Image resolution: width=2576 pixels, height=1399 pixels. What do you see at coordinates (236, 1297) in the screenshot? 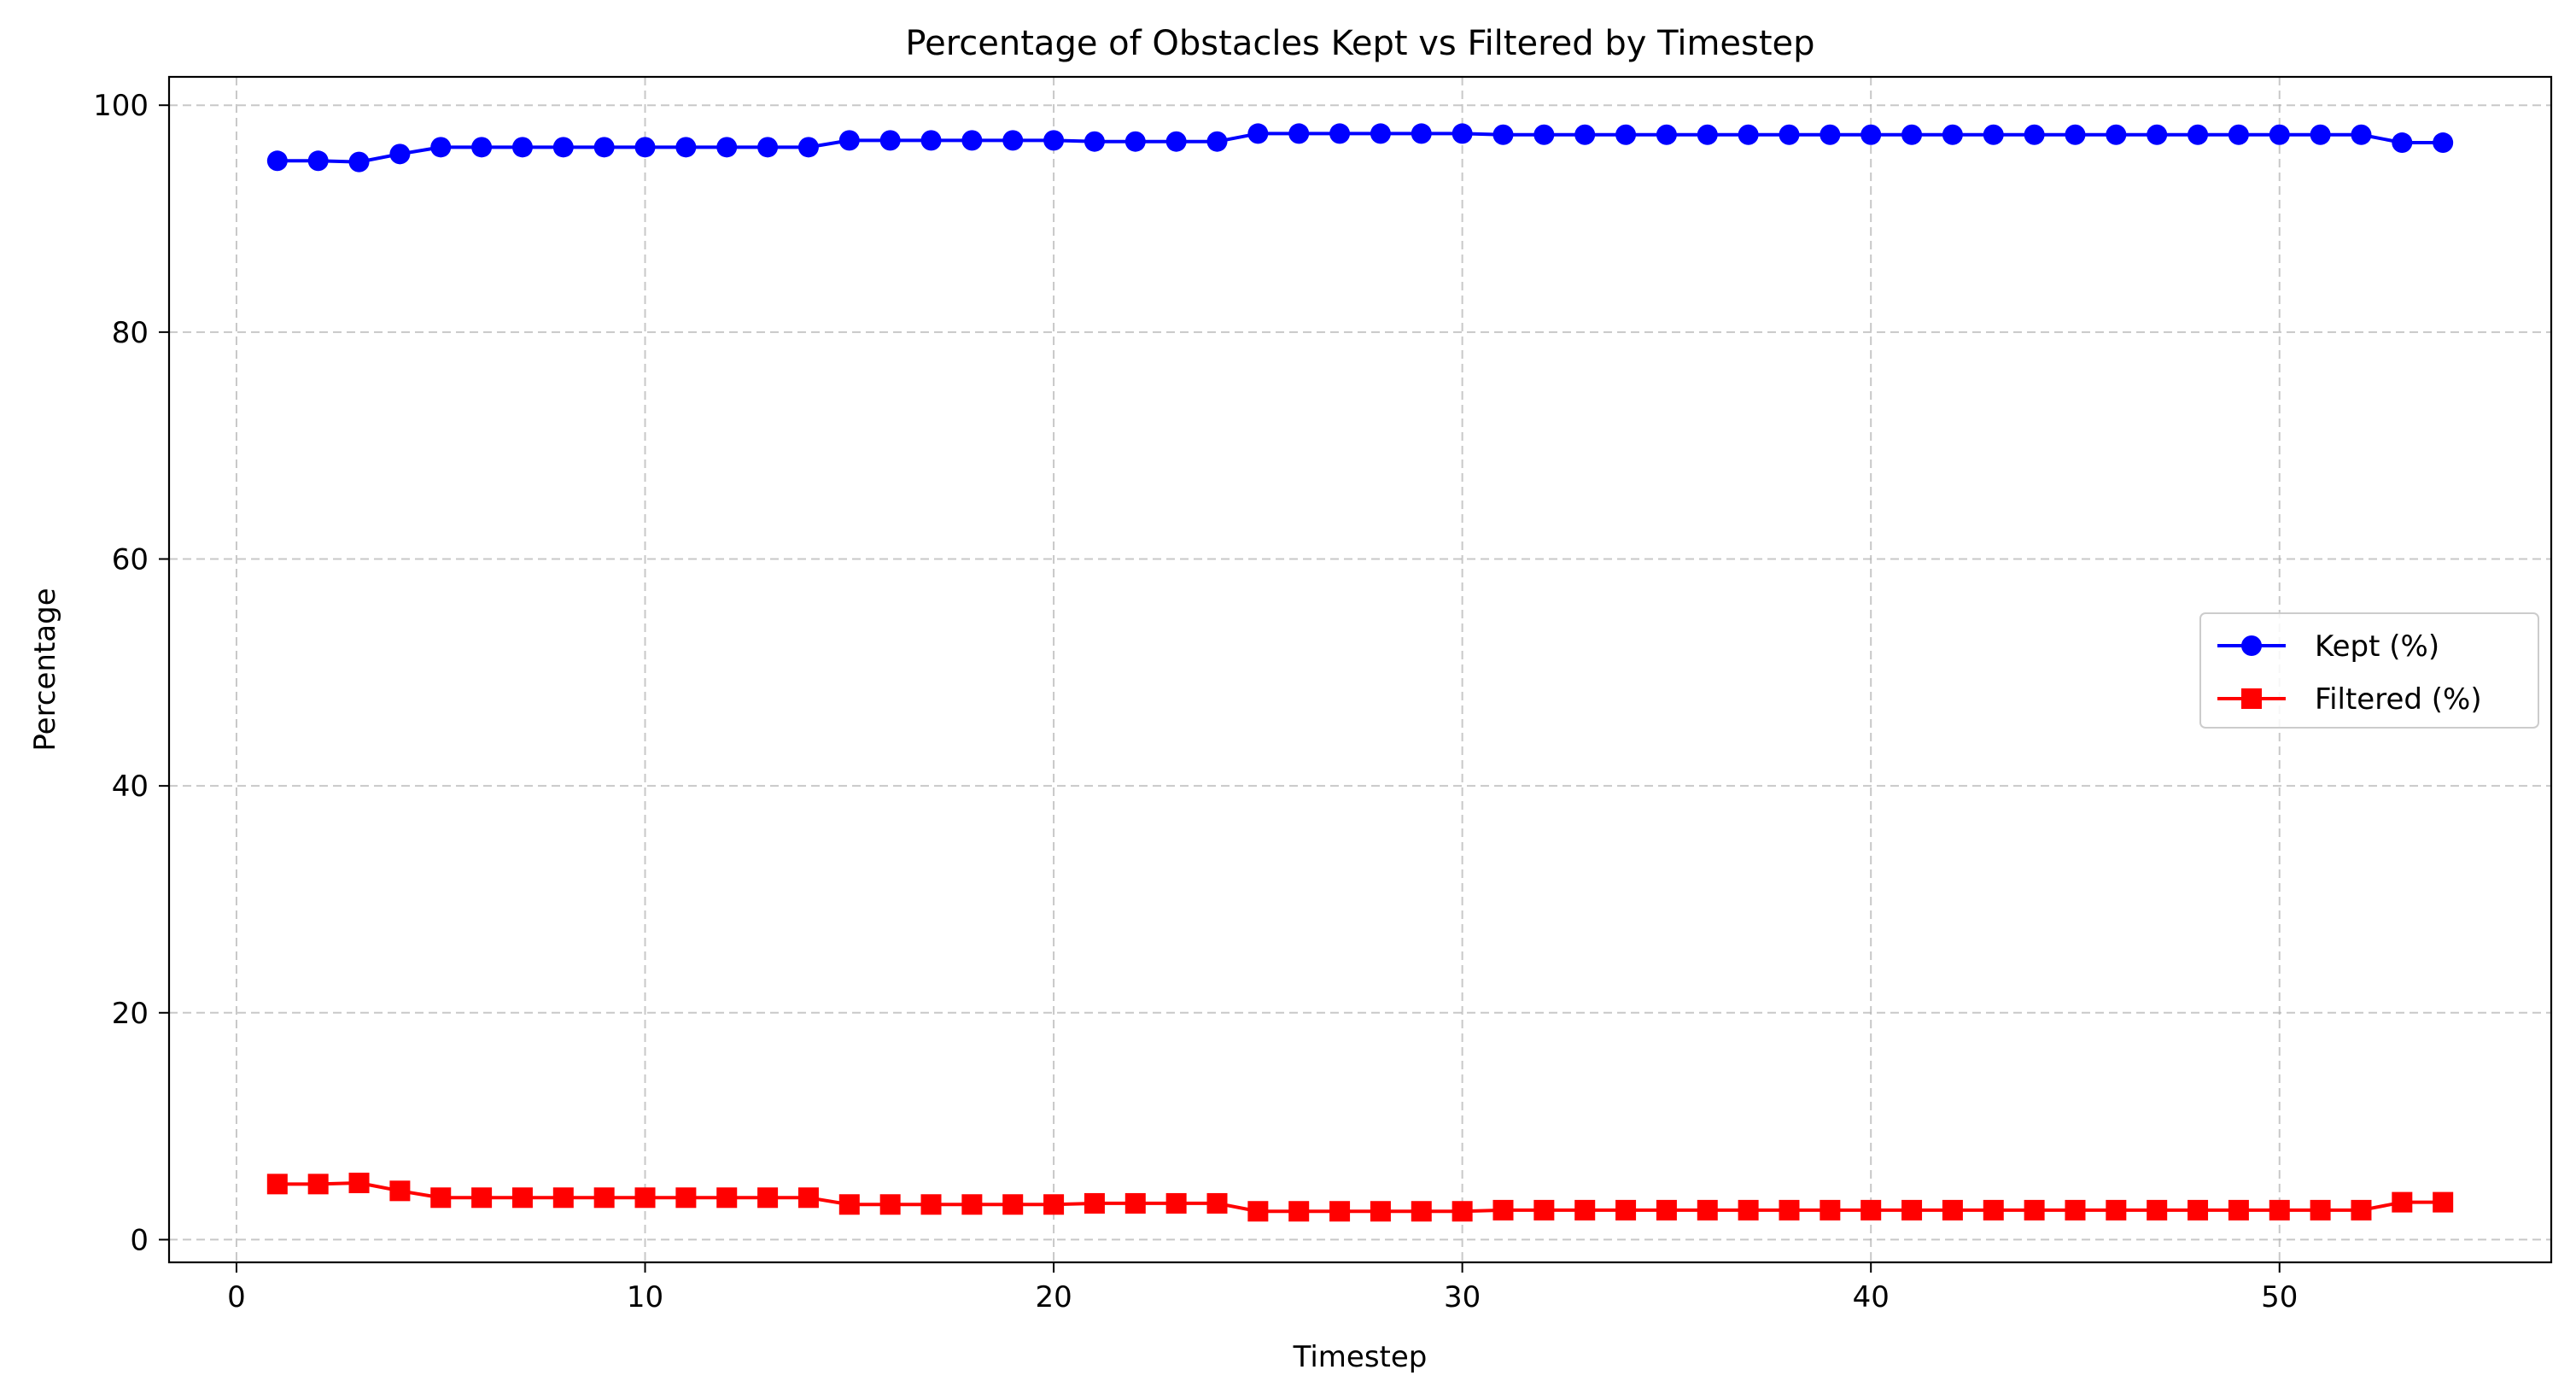
I see `x-tick-label: 0` at bounding box center [236, 1297].